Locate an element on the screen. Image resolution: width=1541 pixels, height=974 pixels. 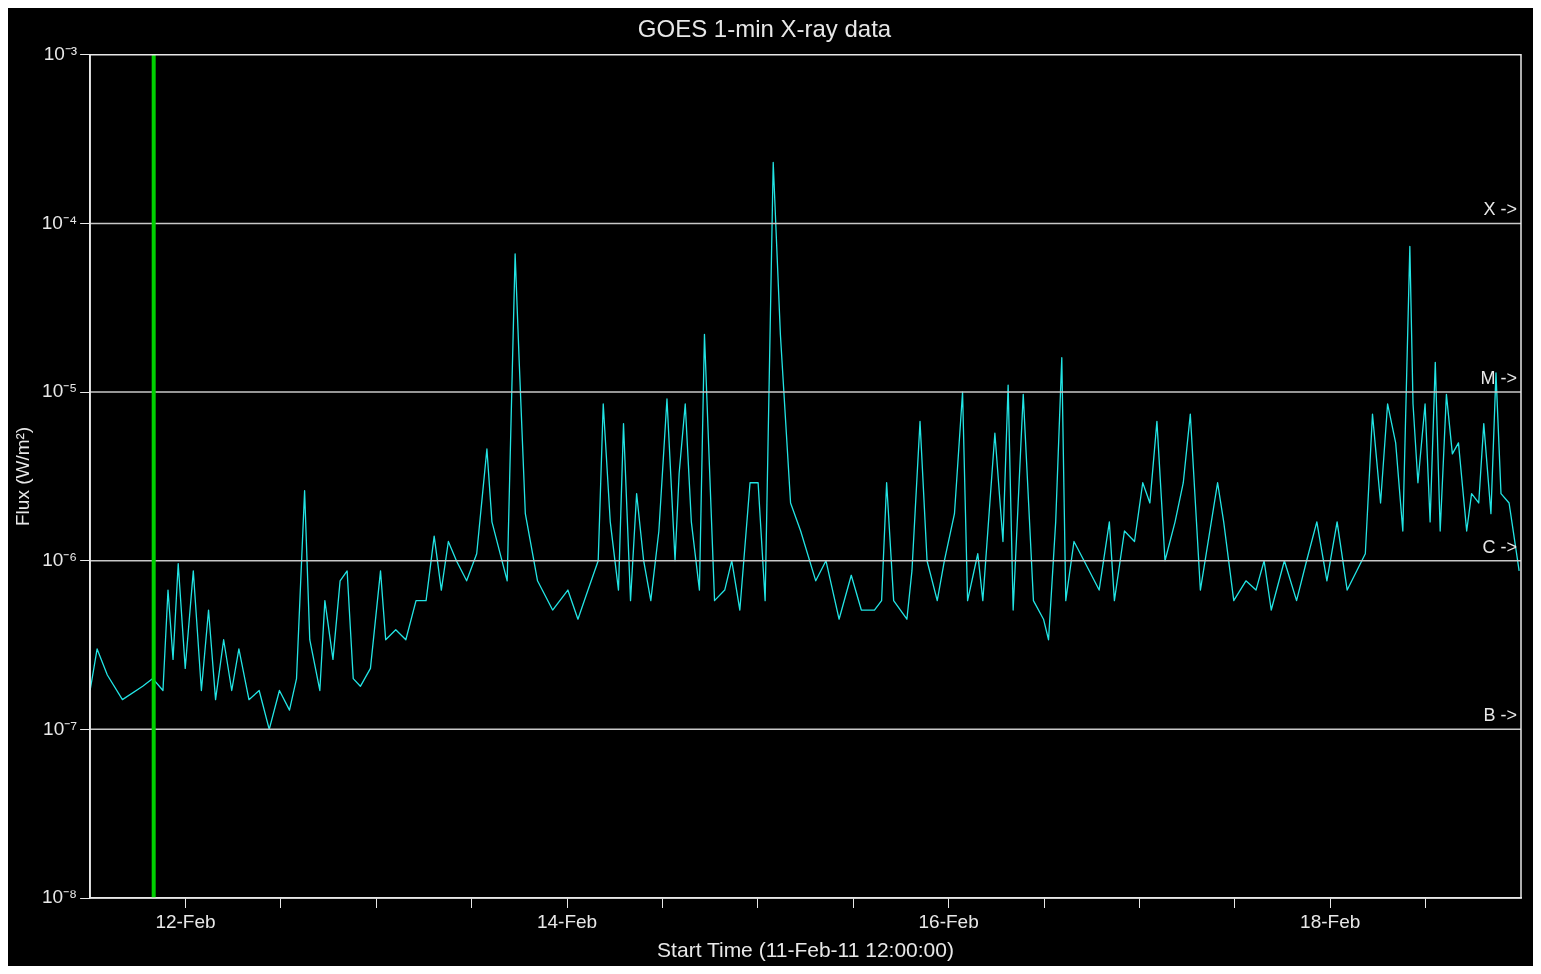
y-tick-label: 10⁻⁷ is located at coordinates (60, 728).